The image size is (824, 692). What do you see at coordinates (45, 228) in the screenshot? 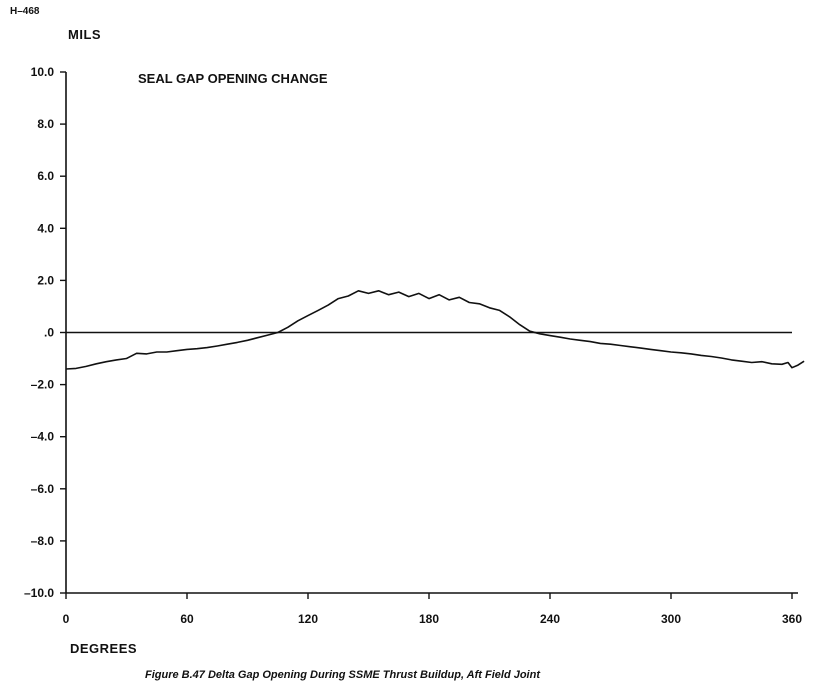
I see `y-tick-label: 4.0` at bounding box center [45, 228].